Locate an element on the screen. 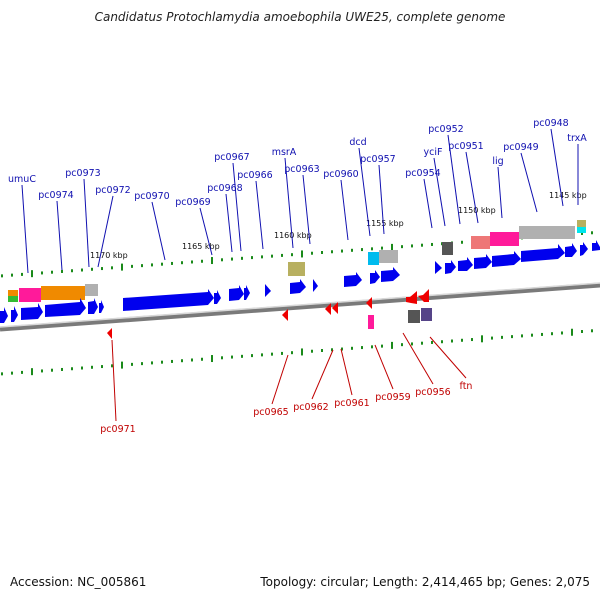 The width and height of the screenshot is (600, 600). gene-label-pc0948: pc0948 is located at coordinates (550, 123).